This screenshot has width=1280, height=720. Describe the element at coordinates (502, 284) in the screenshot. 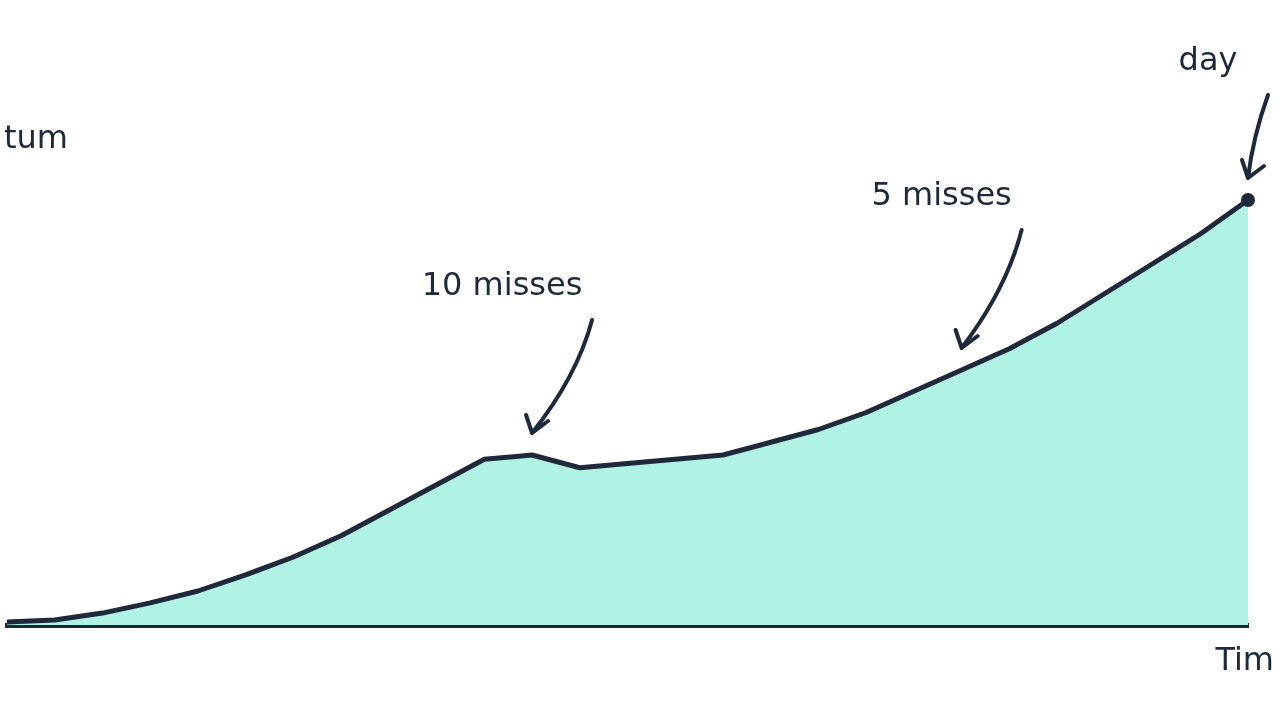

I see `annotation: 10 misses` at that location.